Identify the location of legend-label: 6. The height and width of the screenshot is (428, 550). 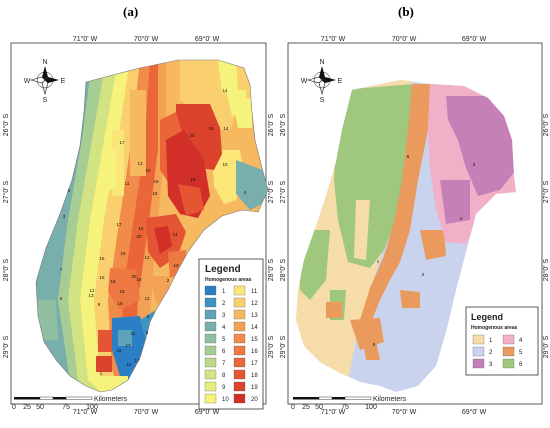
(521, 365).